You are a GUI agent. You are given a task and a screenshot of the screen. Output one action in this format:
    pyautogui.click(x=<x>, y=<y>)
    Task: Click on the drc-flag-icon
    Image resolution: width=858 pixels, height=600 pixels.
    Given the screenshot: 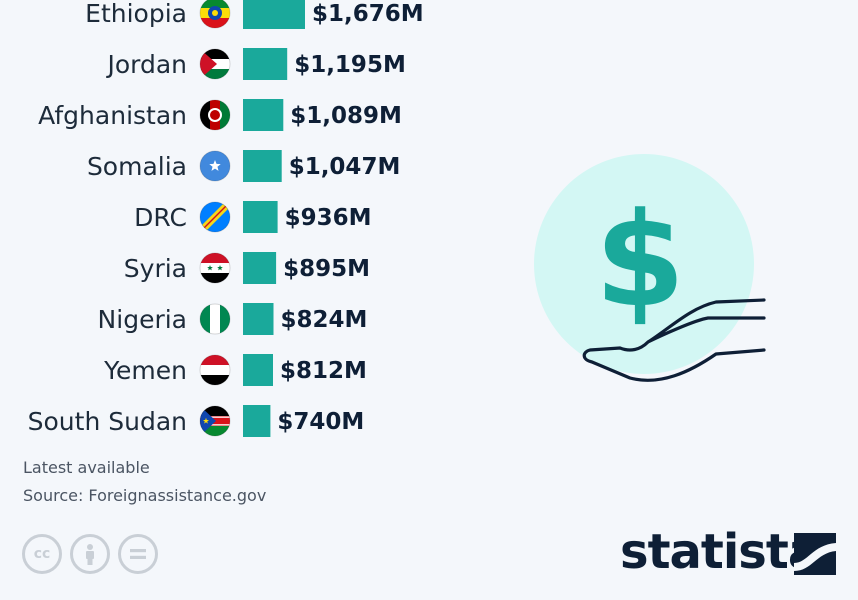 What is the action you would take?
    pyautogui.click(x=215, y=217)
    